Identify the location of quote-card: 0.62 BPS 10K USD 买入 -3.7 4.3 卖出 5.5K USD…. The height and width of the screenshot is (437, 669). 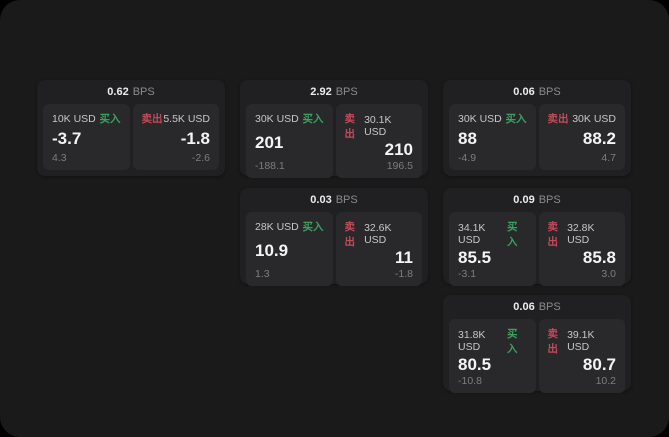
(131, 128).